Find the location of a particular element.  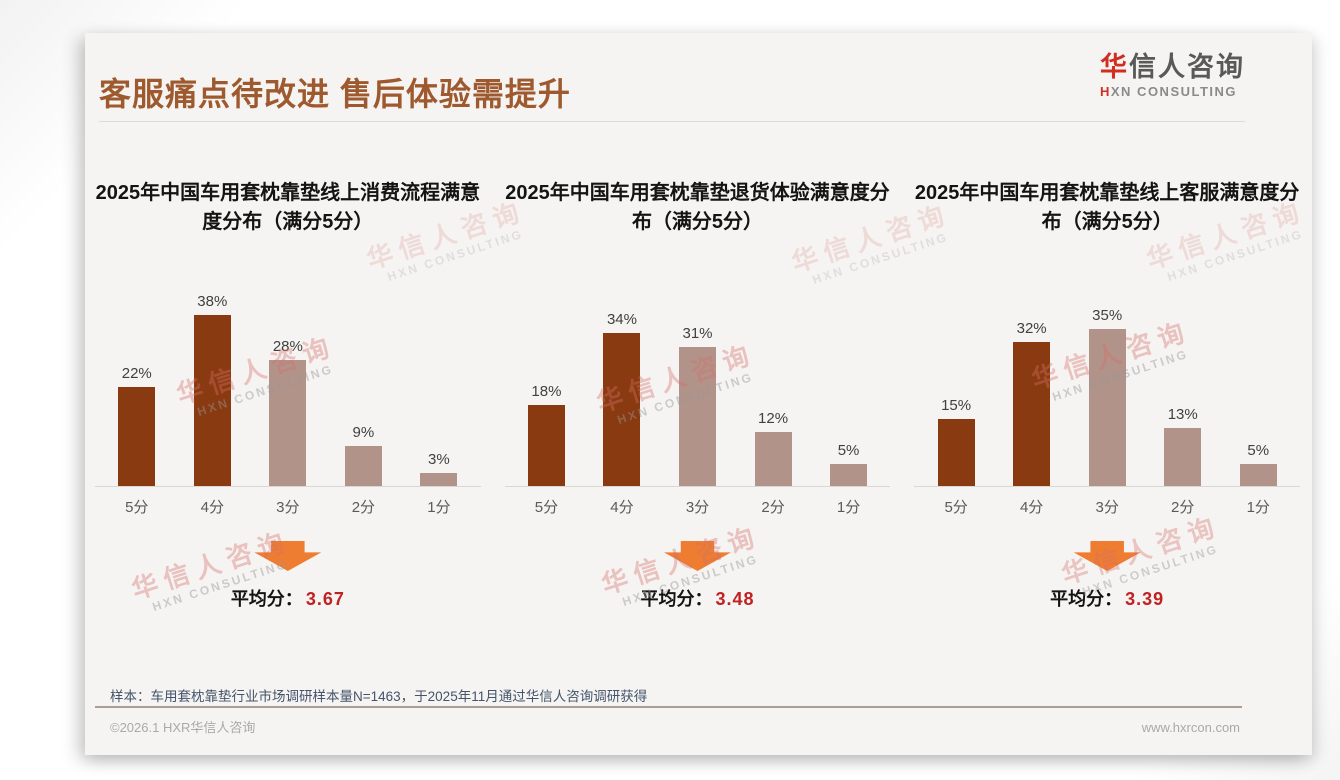

bar-group: 9% is located at coordinates (364, 454).